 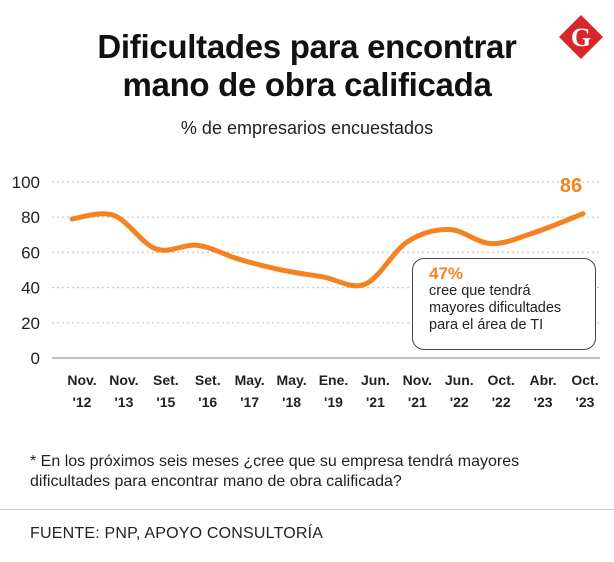 What do you see at coordinates (571, 186) in the screenshot?
I see `end-value-label: 86` at bounding box center [571, 186].